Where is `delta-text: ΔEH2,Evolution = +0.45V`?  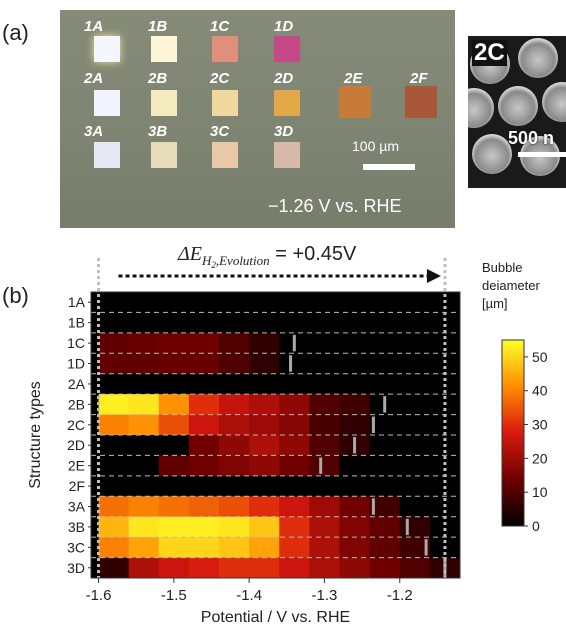
delta-text: ΔEH2,Evolution = +0.45V is located at coordinates (267, 256).